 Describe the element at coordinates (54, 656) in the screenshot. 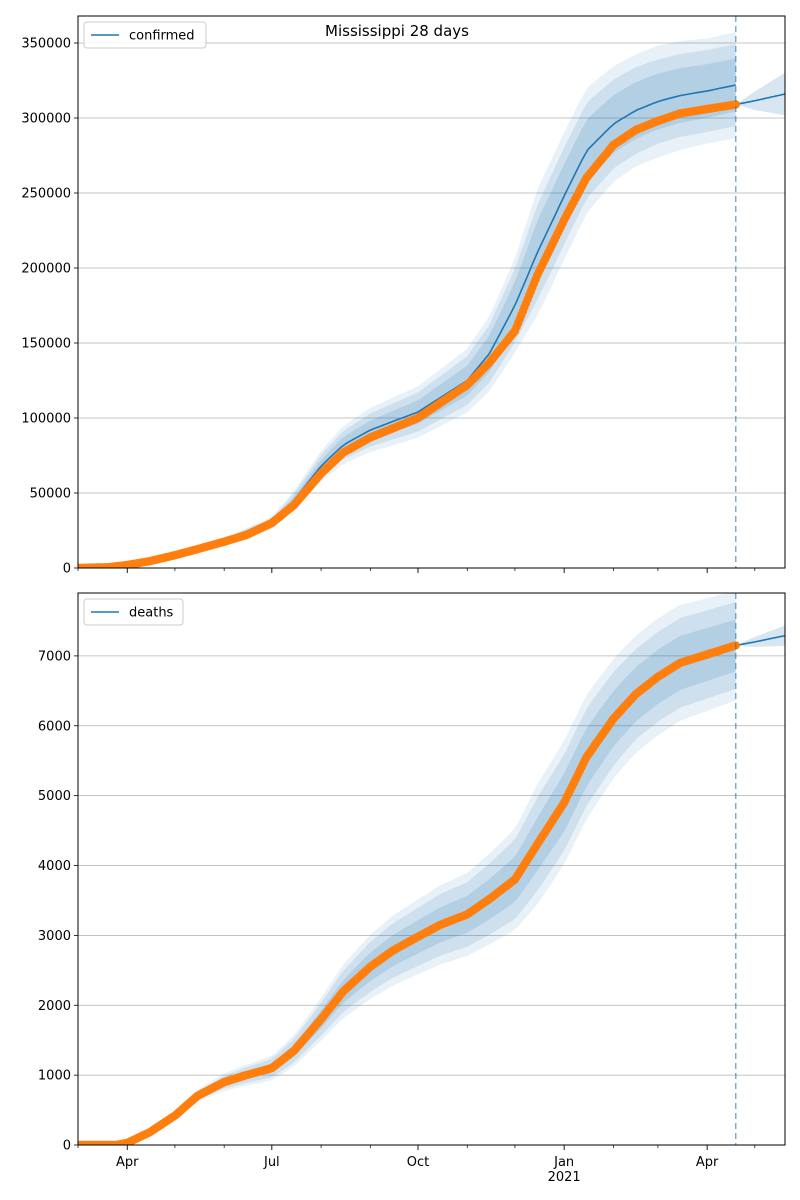

I see `y-tick-label: 7000` at that location.